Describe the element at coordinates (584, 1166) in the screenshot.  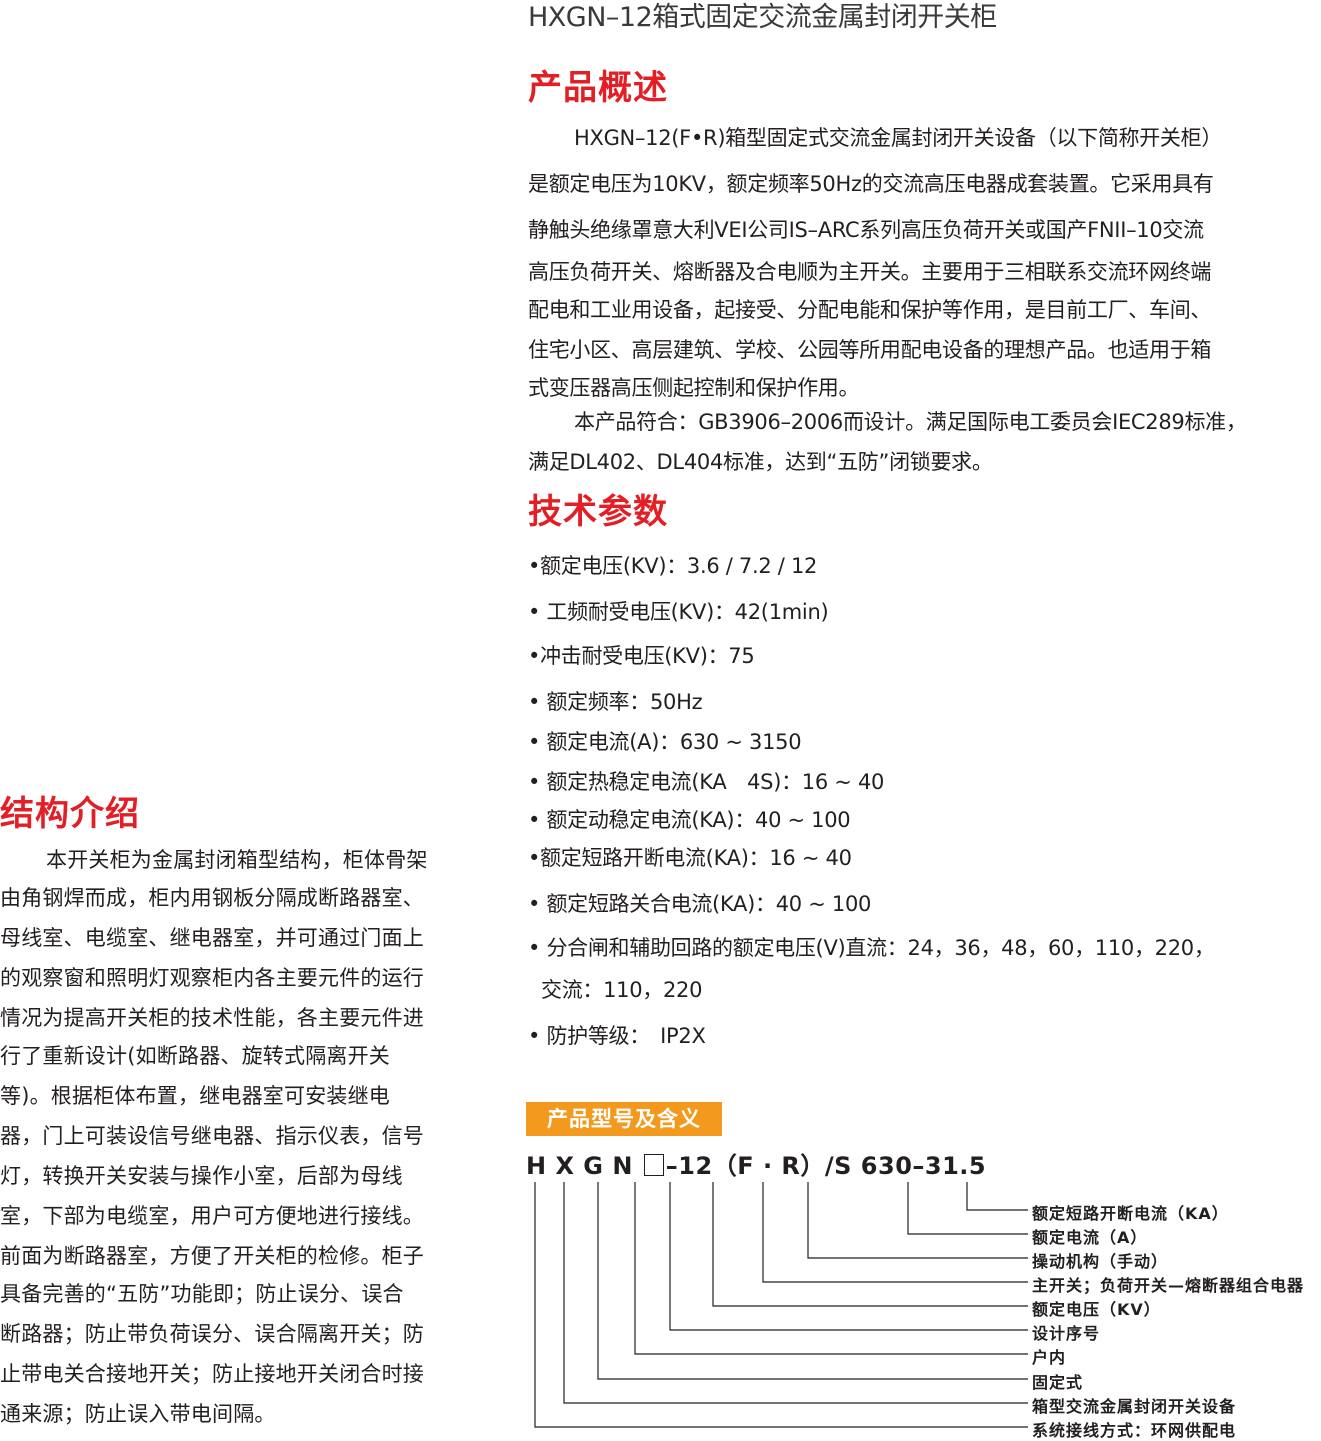
I see `model-code-prefix: H X G N` at that location.